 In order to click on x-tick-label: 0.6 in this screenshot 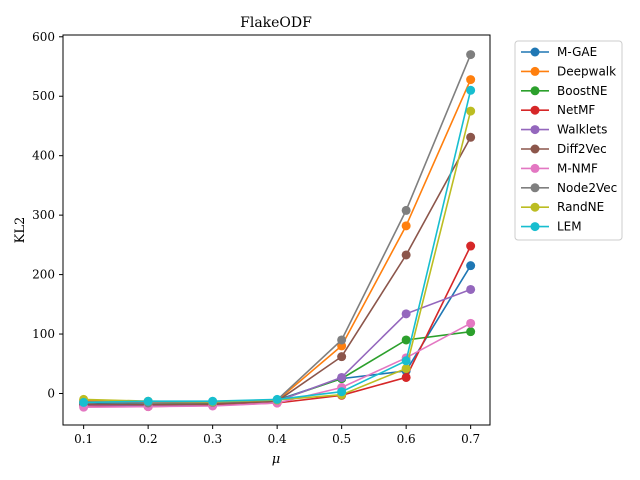, I will do `click(406, 439)`.